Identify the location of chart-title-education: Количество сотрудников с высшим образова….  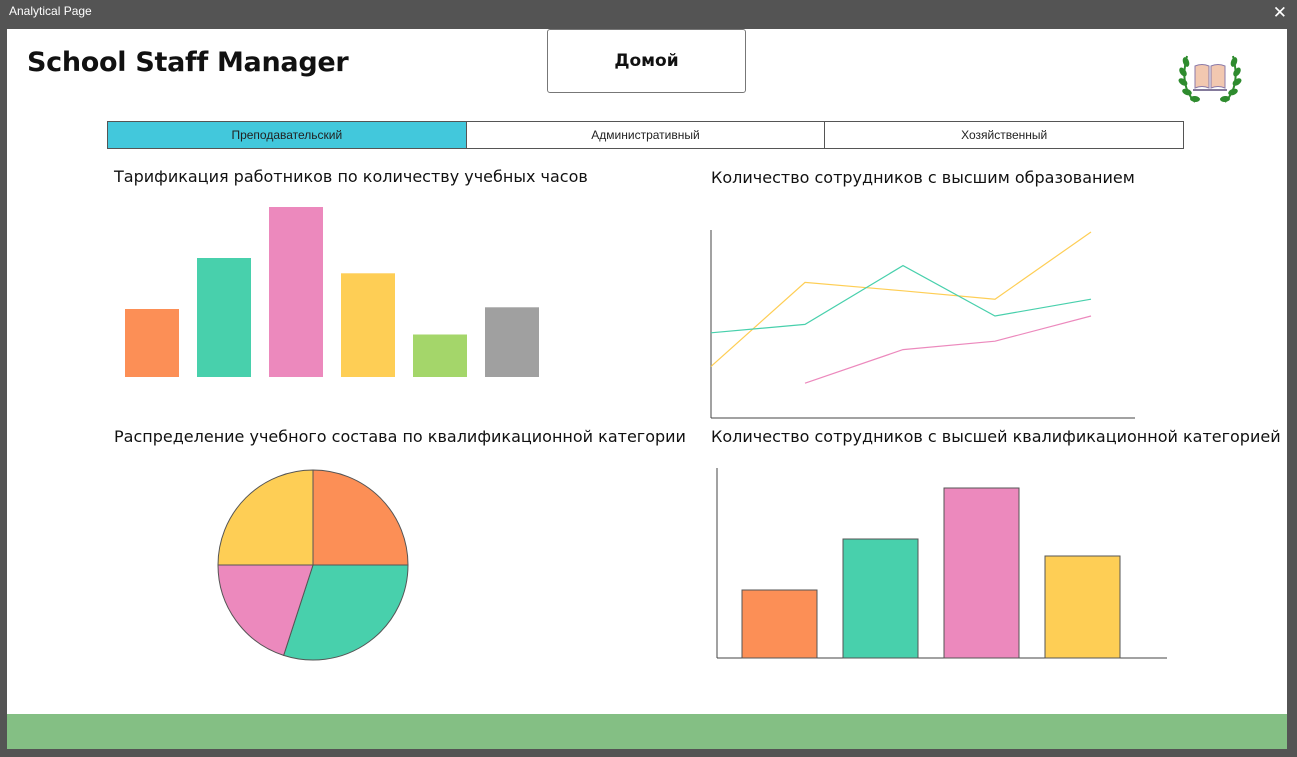
(923, 177).